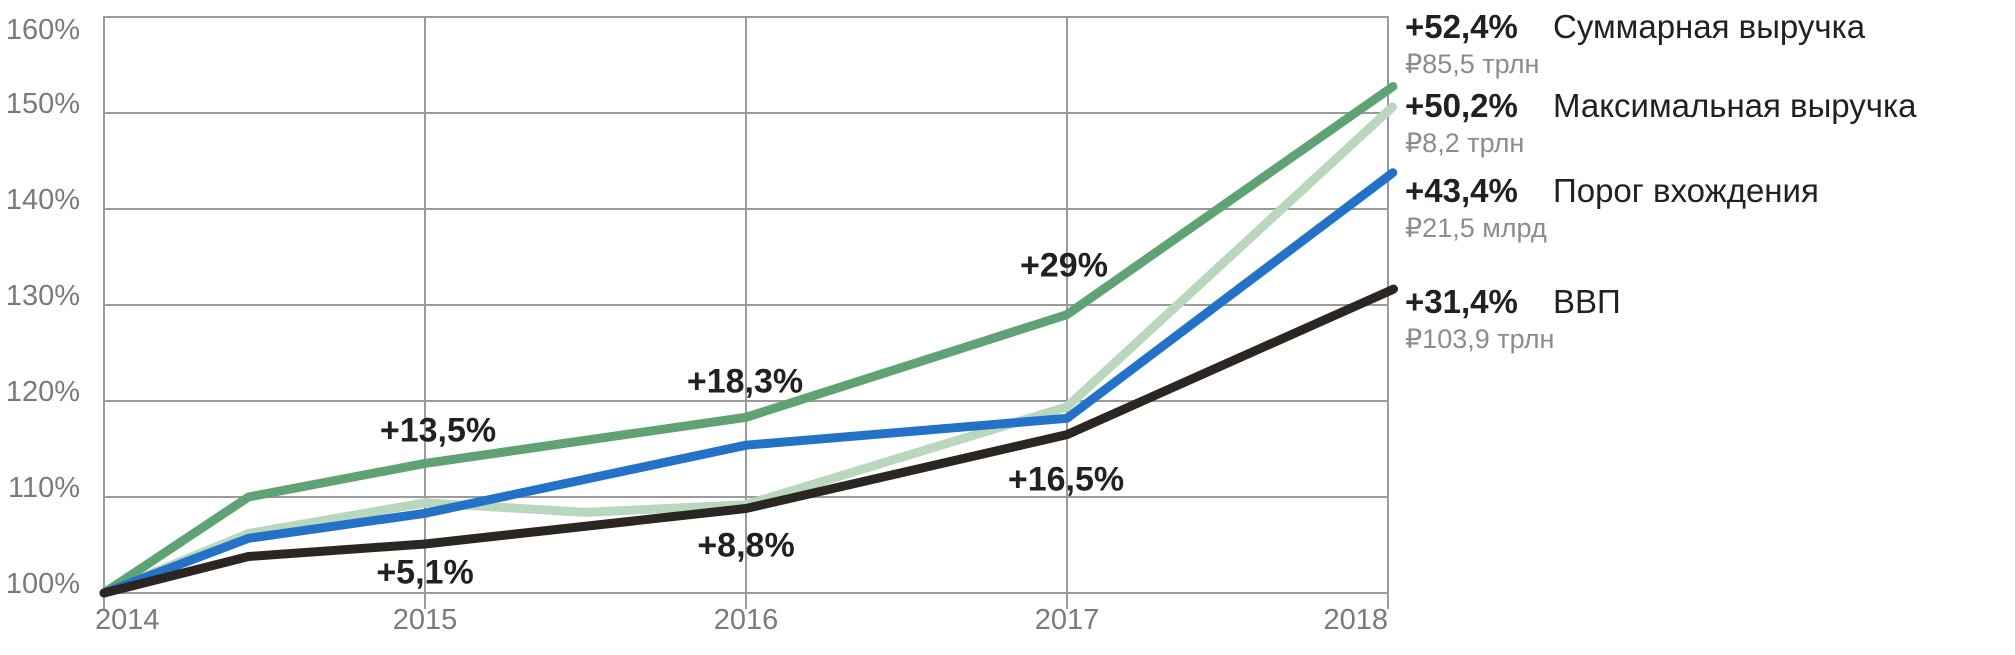 This screenshot has width=2015, height=655. I want to click on x-tick-label-2018: 2018, so click(1355, 620).